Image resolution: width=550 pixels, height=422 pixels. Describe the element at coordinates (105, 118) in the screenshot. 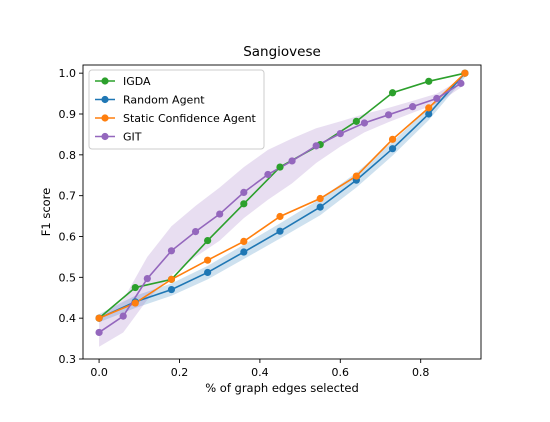

I see `static-confidence-agent-legend-marker` at that location.